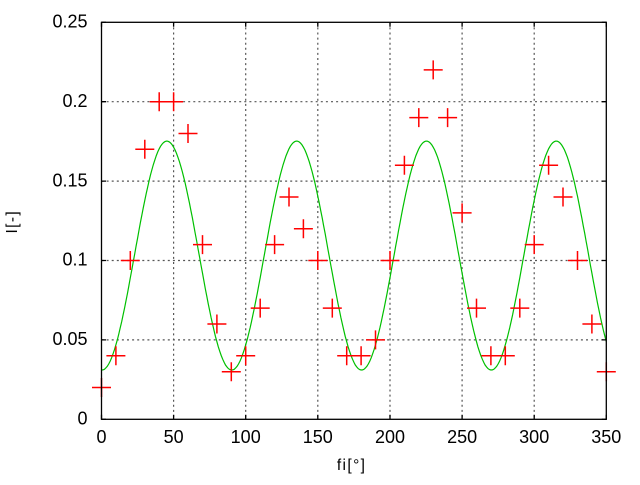 This screenshot has width=640, height=485. I want to click on svg-text: 350, so click(606, 437).